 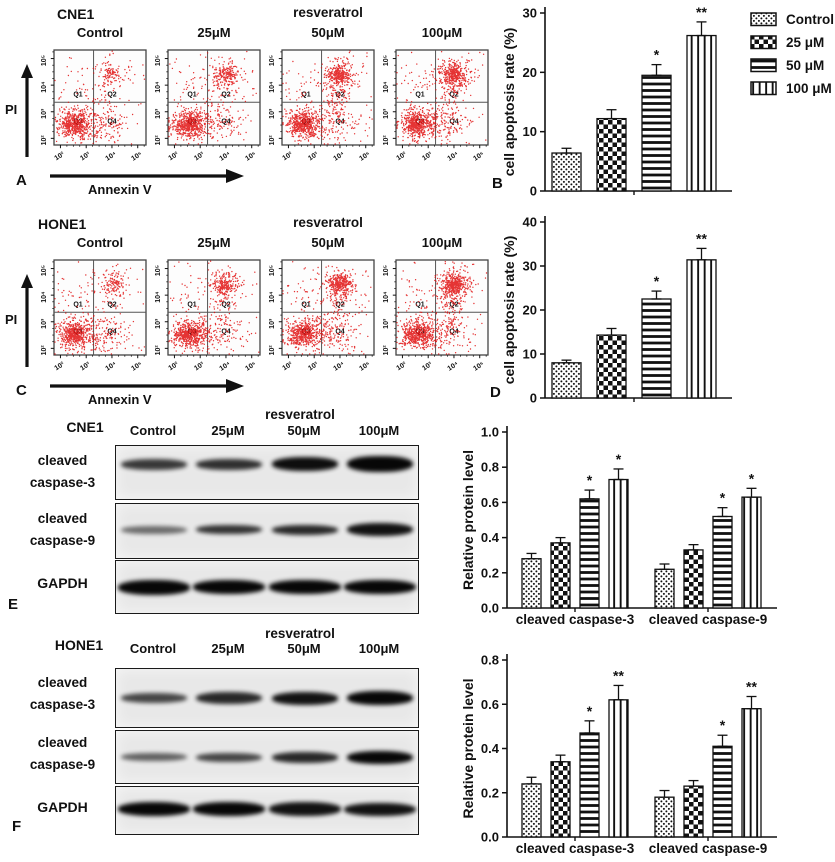 I want to click on svg-text: 20, so click(x=530, y=310).